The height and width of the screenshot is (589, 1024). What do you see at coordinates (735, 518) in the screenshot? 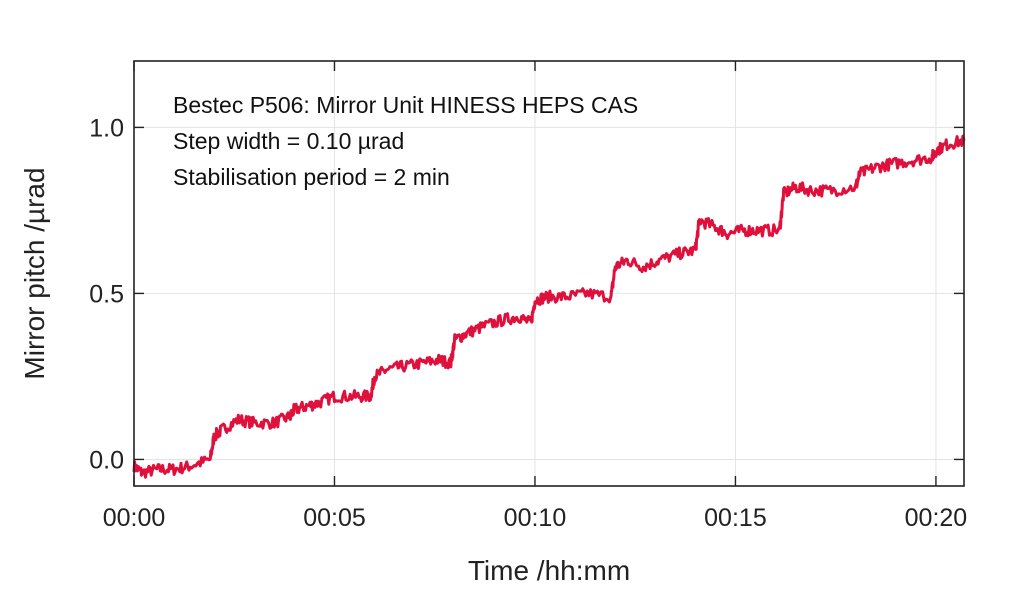
I see `x-tick-label: 00:15` at bounding box center [735, 518].